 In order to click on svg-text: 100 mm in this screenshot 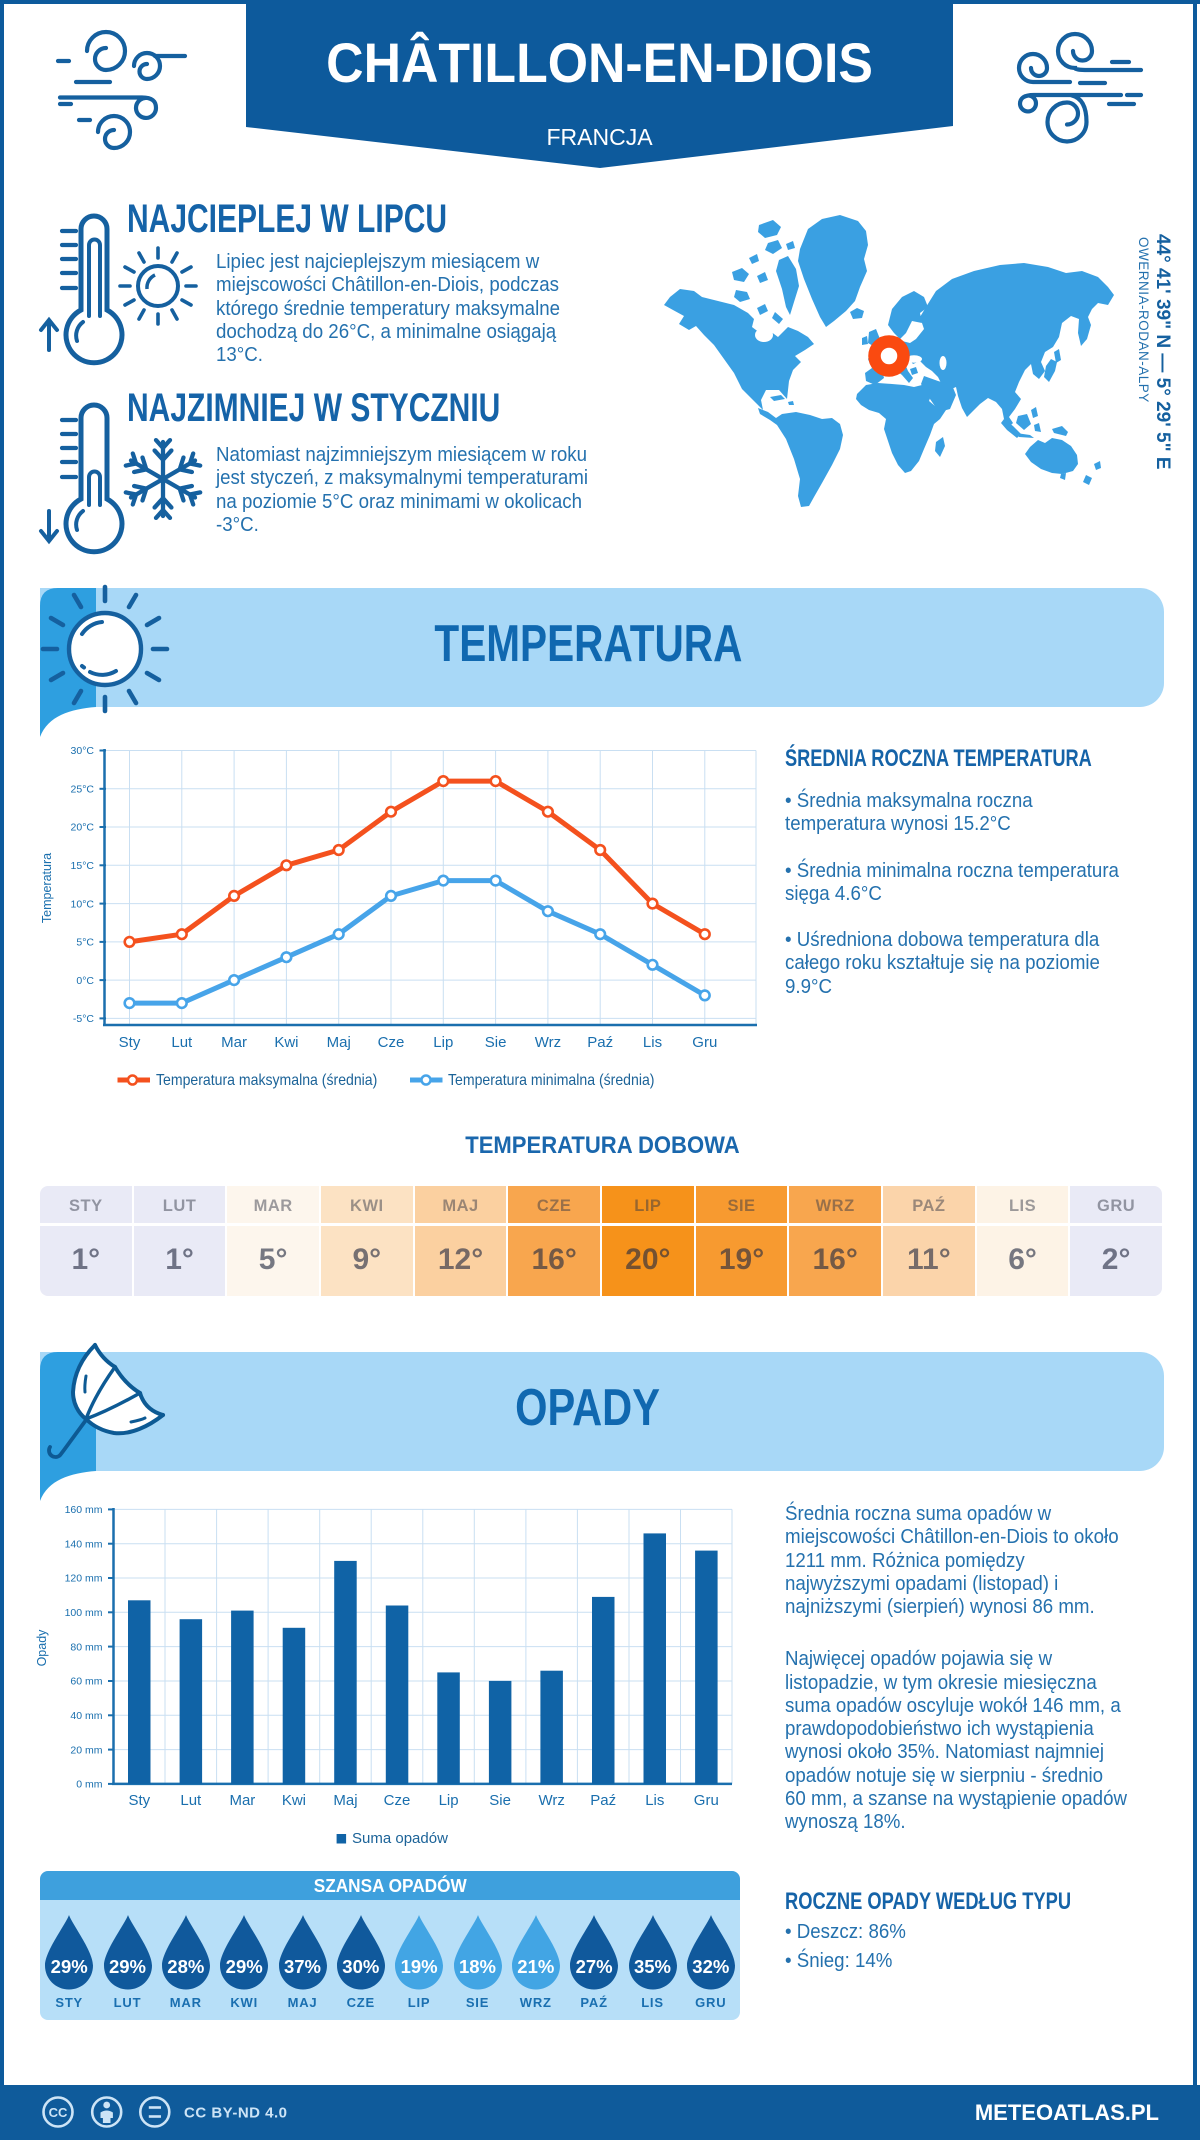, I will do `click(84, 1613)`.